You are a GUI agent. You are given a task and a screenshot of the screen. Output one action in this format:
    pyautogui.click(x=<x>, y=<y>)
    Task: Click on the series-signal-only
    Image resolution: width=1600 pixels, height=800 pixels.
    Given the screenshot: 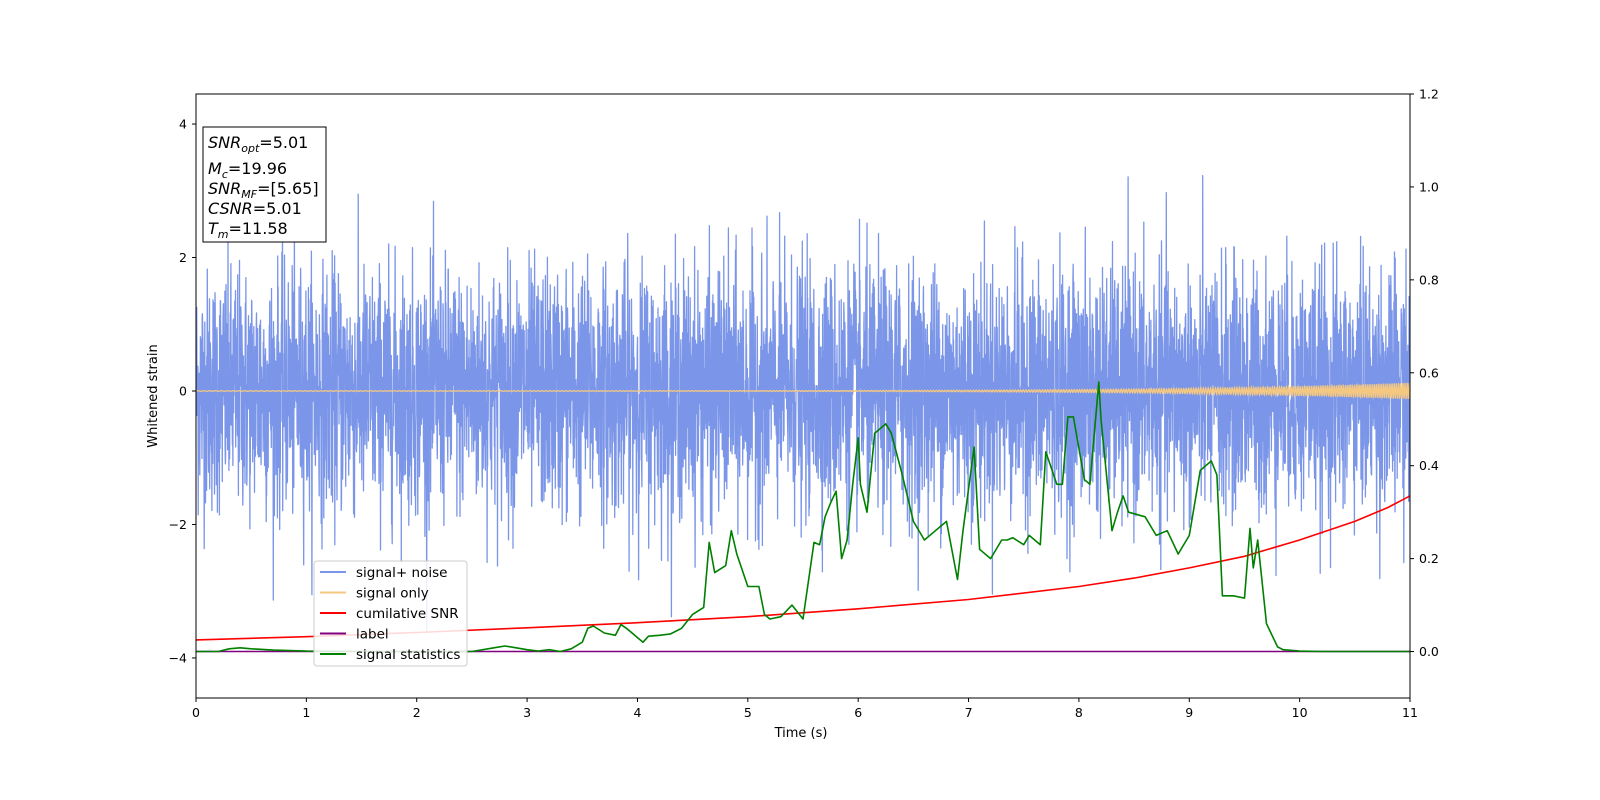 What is the action you would take?
    pyautogui.click(x=803, y=391)
    